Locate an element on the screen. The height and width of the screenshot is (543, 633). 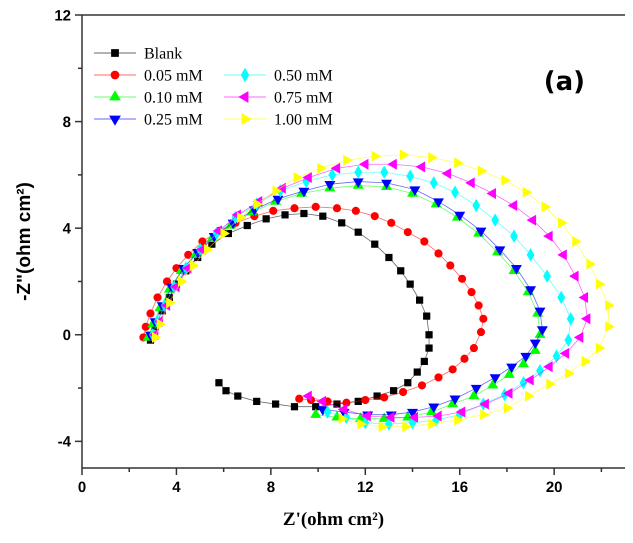
legend-label: Blank is located at coordinates (163, 54).